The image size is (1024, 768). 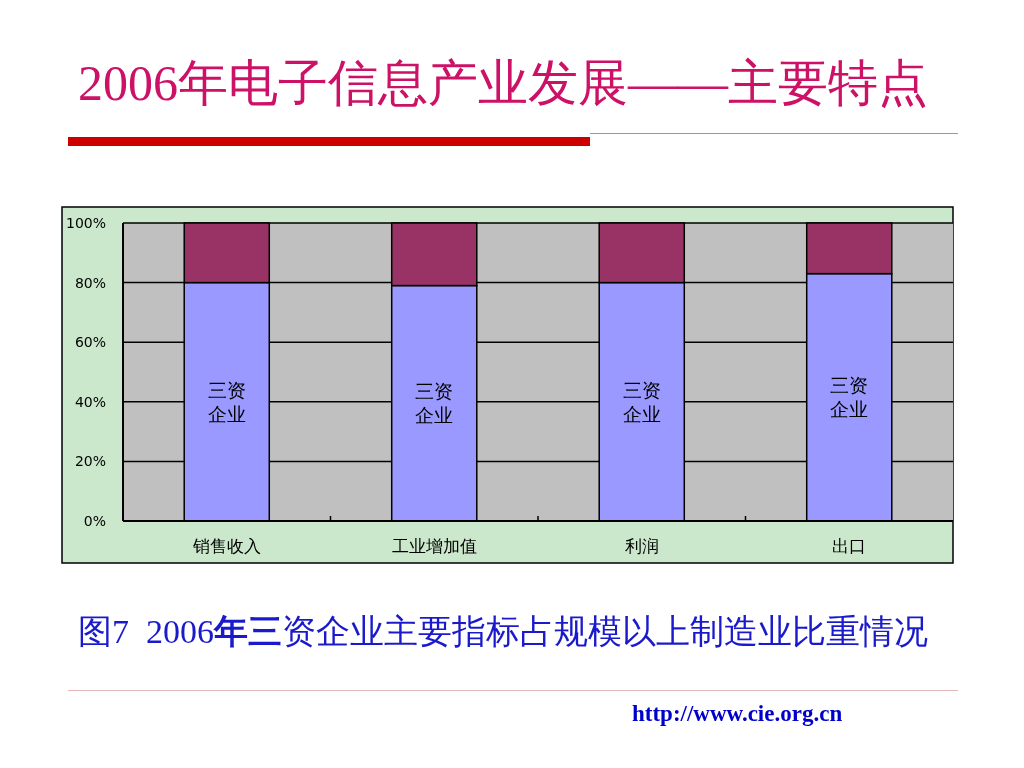 I want to click on y-tick-label: 80%, so click(x=90, y=282).